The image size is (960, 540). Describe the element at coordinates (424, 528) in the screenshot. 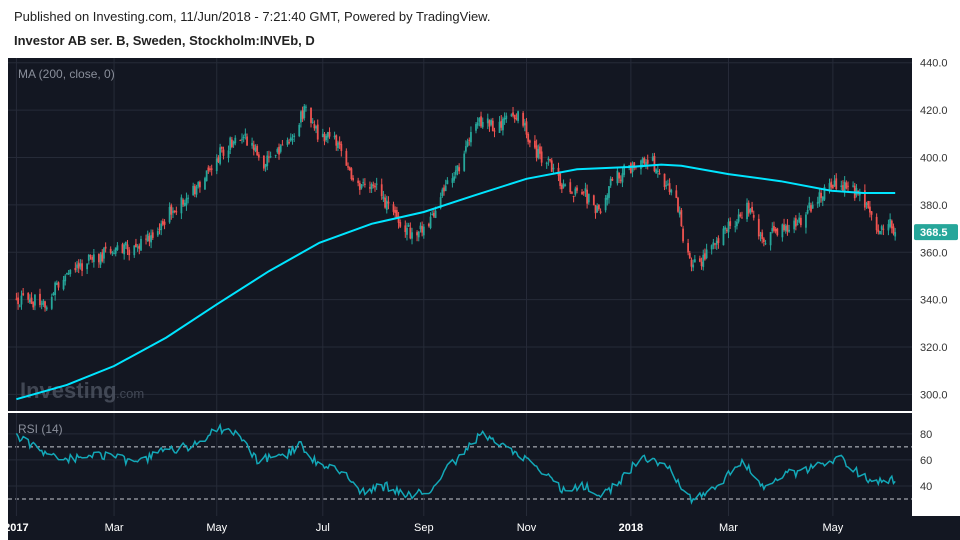

I see `time-axis: 2017 Mar May Jul Sep Nov 2018 Mar May` at that location.